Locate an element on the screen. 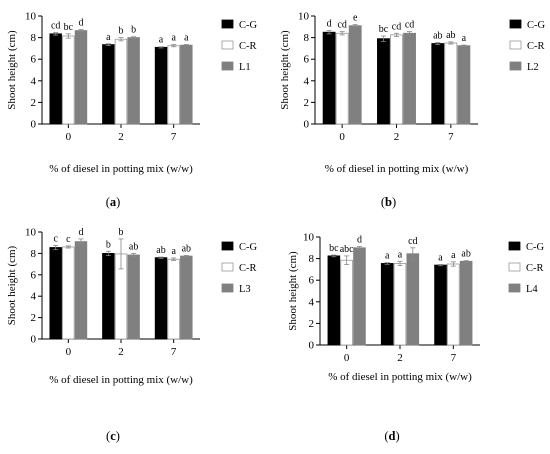 Image resolution: width=550 pixels, height=454 pixels. panel-a-y-tick-label: 8 is located at coordinates (34, 38).